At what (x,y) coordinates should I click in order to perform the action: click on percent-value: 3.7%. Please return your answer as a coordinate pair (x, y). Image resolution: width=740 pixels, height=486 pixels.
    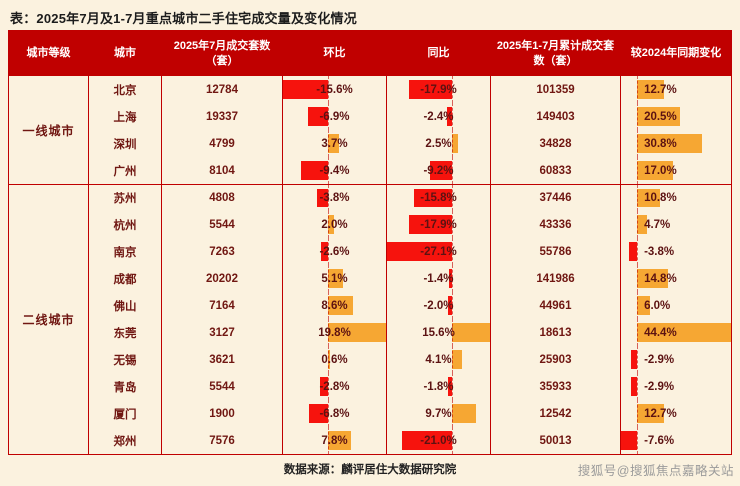
    Looking at the image, I should click on (334, 143).